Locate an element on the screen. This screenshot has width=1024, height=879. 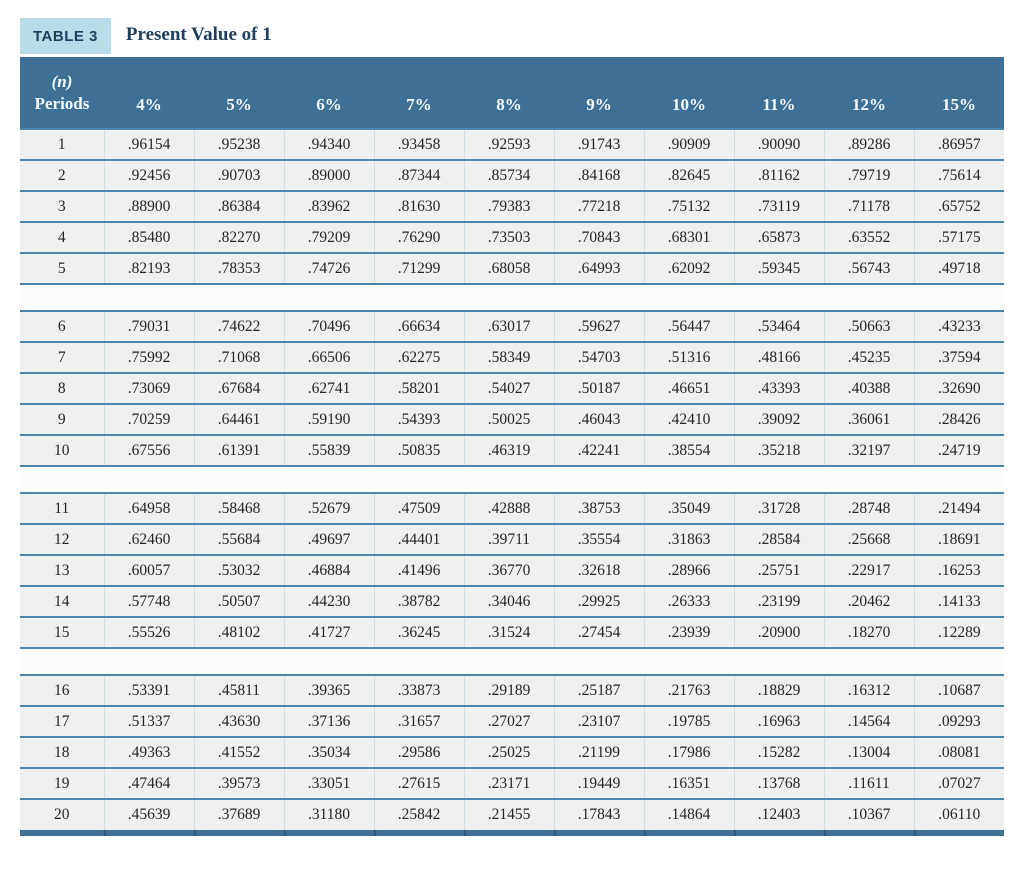
value-cell: .49363 is located at coordinates (148, 752).